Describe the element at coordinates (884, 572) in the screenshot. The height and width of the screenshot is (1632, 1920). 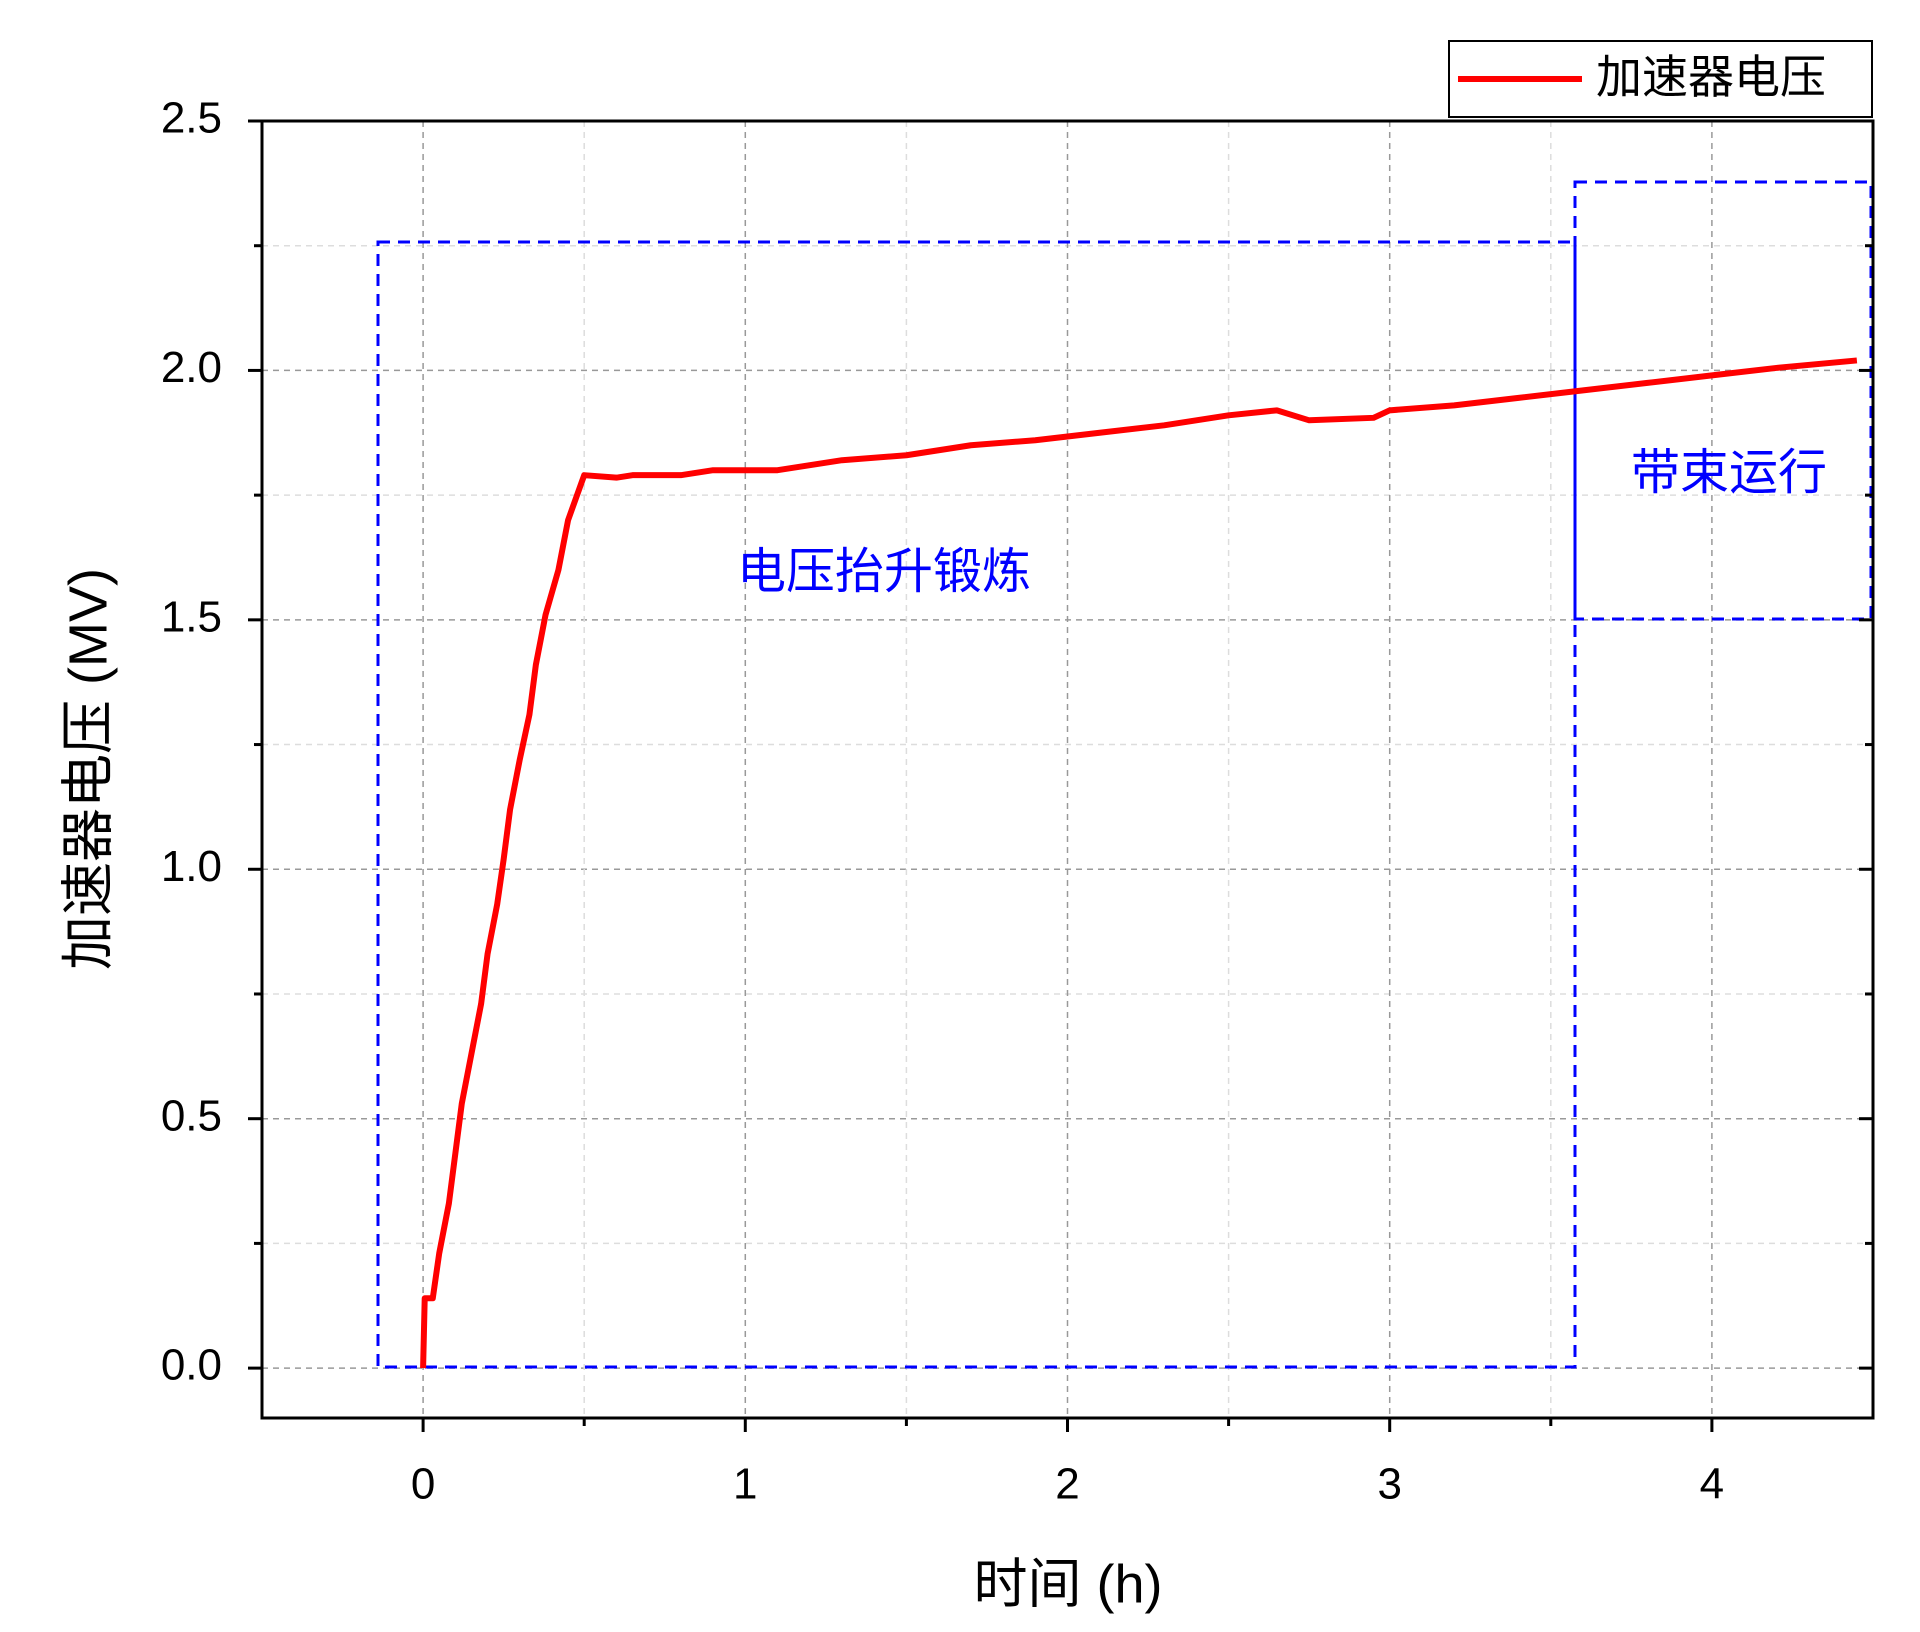
I see `annotation-text: 电压抬升锻炼` at that location.